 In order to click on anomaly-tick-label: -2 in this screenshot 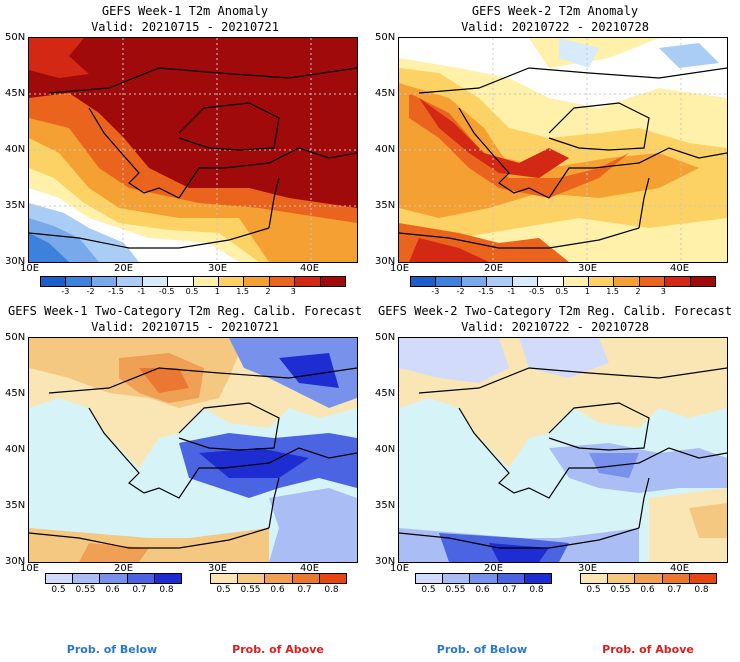, I will do `click(460, 291)`.